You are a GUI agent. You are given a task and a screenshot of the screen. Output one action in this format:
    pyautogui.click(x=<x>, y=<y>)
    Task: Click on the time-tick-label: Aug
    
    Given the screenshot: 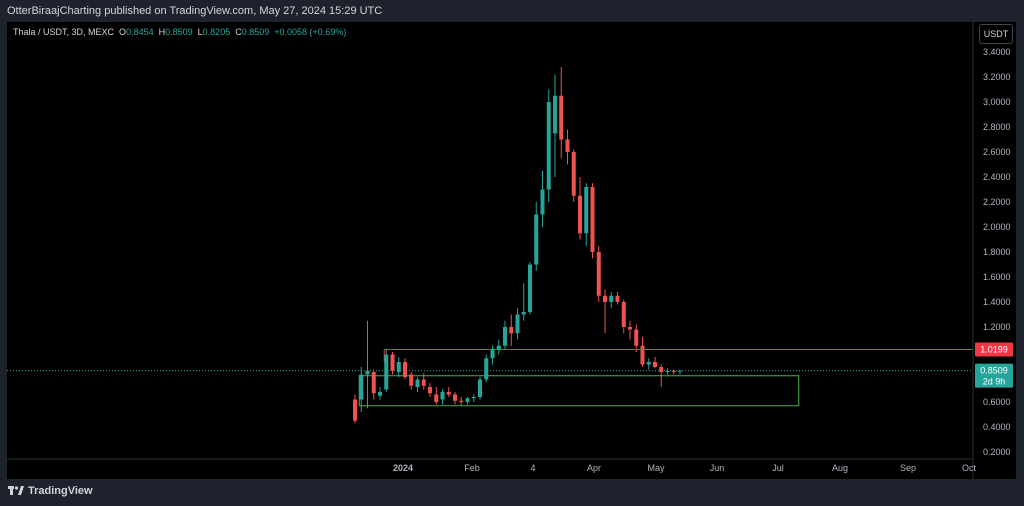 What is the action you would take?
    pyautogui.click(x=840, y=468)
    